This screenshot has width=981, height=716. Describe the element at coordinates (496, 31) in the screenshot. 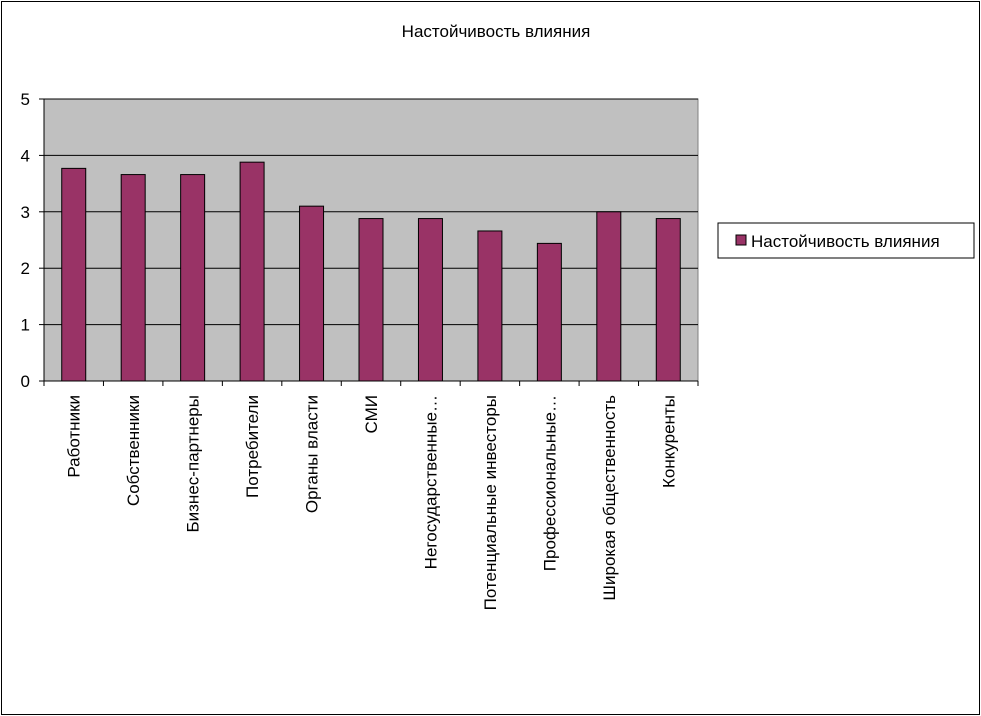

I see `chart-title: Настойчивость влияния` at that location.